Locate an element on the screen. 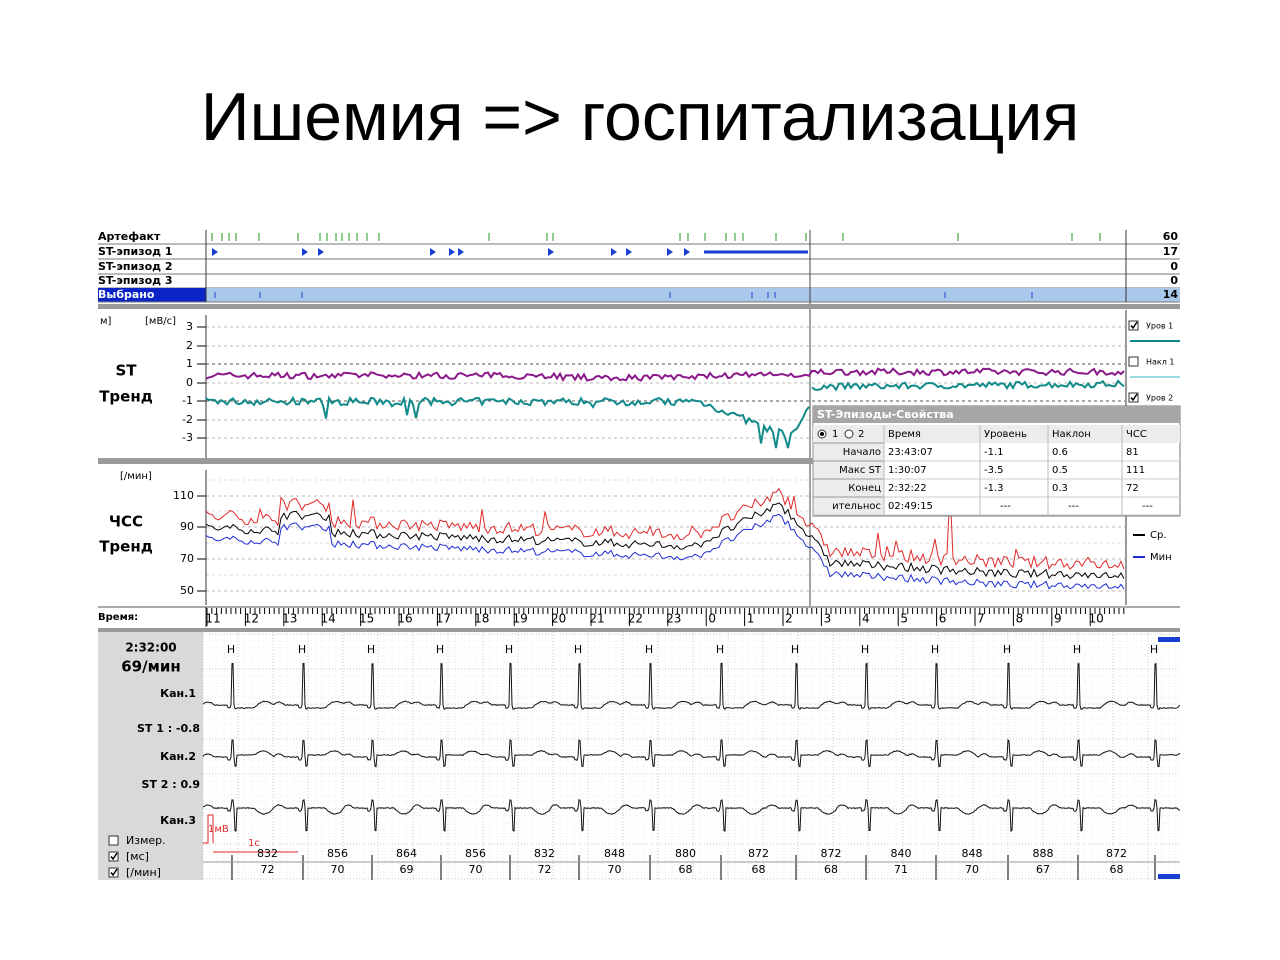 The image size is (1280, 960). time-tick-label: 5 is located at coordinates (904, 619).